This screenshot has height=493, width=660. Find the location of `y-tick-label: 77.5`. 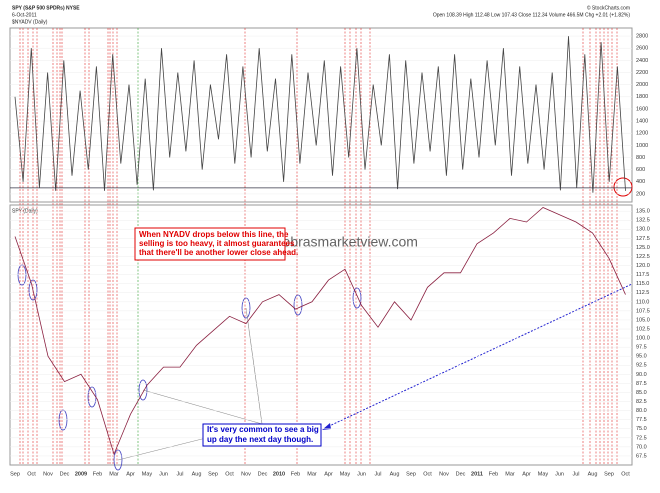

y-tick-label: 77.5 is located at coordinates (641, 420).